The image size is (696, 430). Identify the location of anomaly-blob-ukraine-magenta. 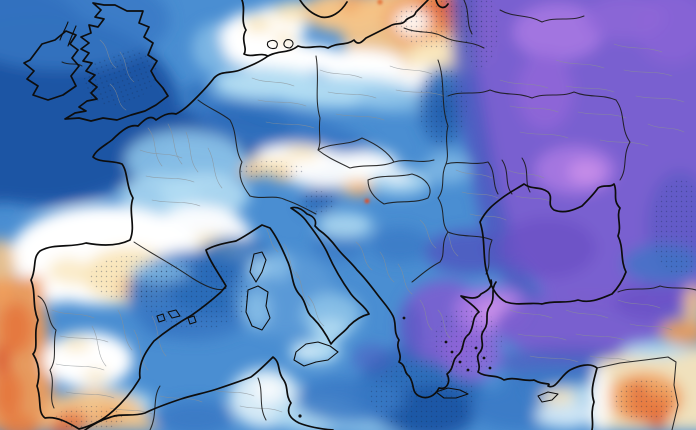
(586, 172).